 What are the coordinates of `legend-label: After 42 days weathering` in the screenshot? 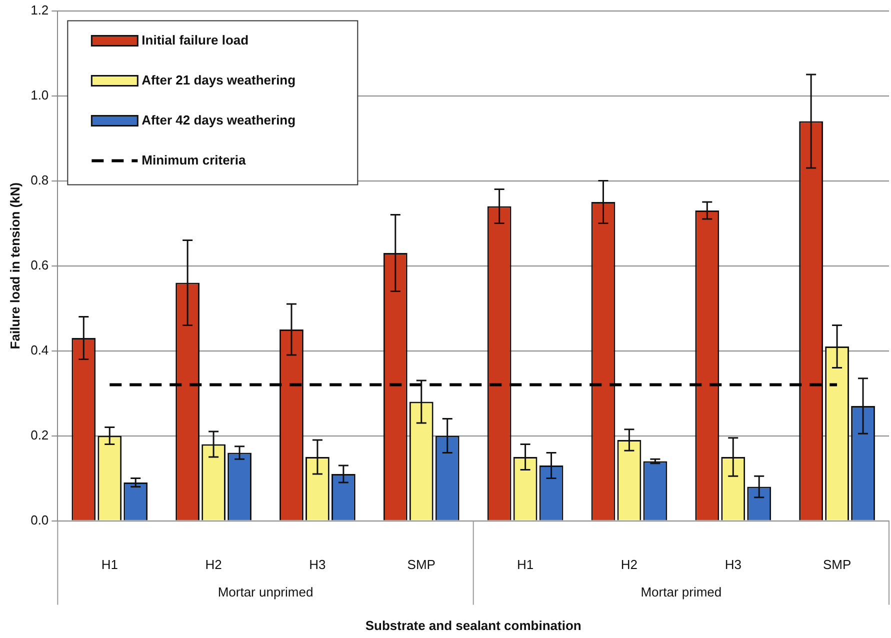 It's located at (219, 120).